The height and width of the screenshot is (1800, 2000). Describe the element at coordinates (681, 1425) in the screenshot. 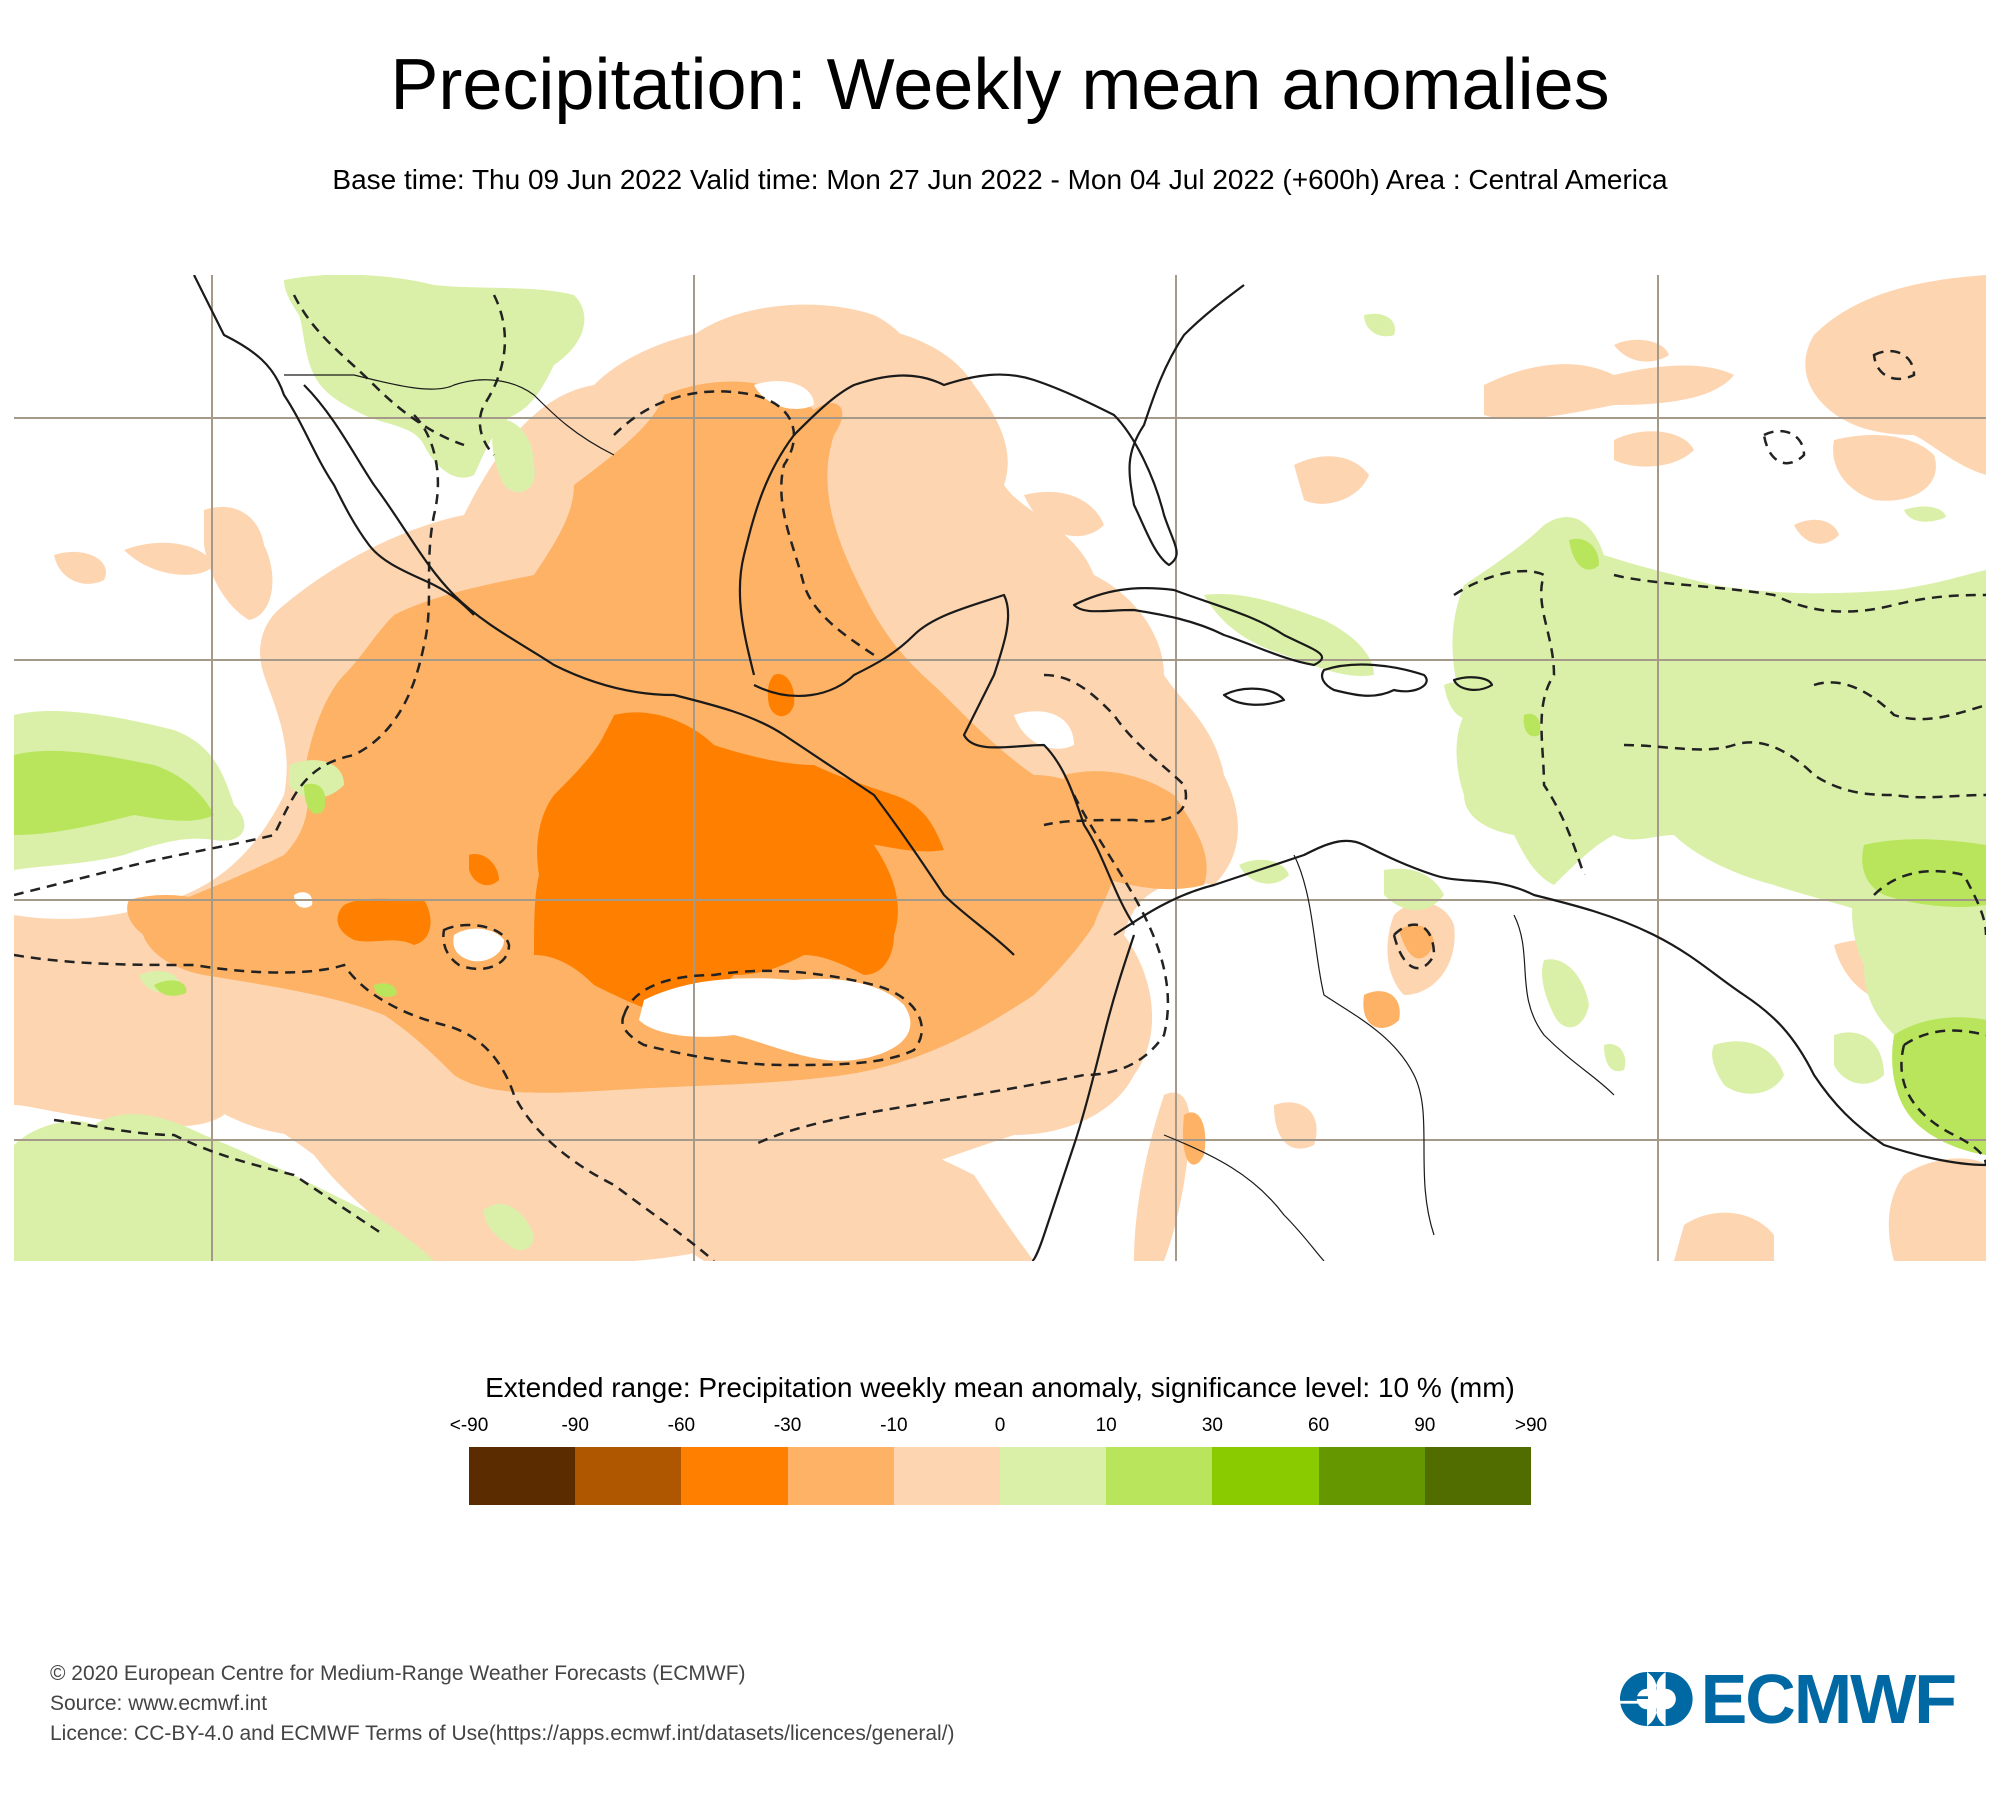

I see `legend-tick-label: -60` at that location.